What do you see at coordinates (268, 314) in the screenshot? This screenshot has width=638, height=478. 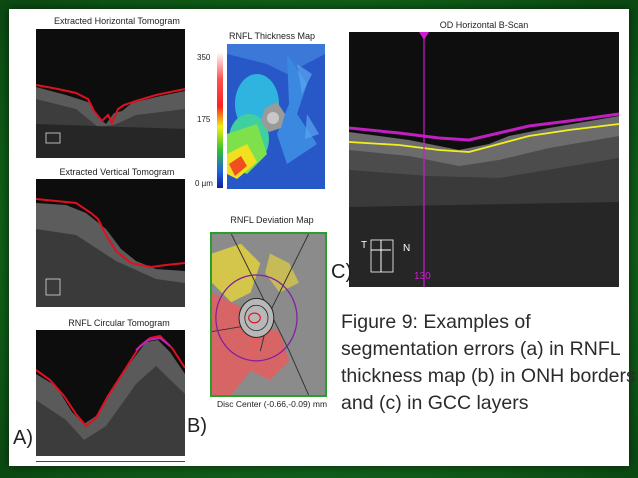 I see `deviation-map-image` at bounding box center [268, 314].